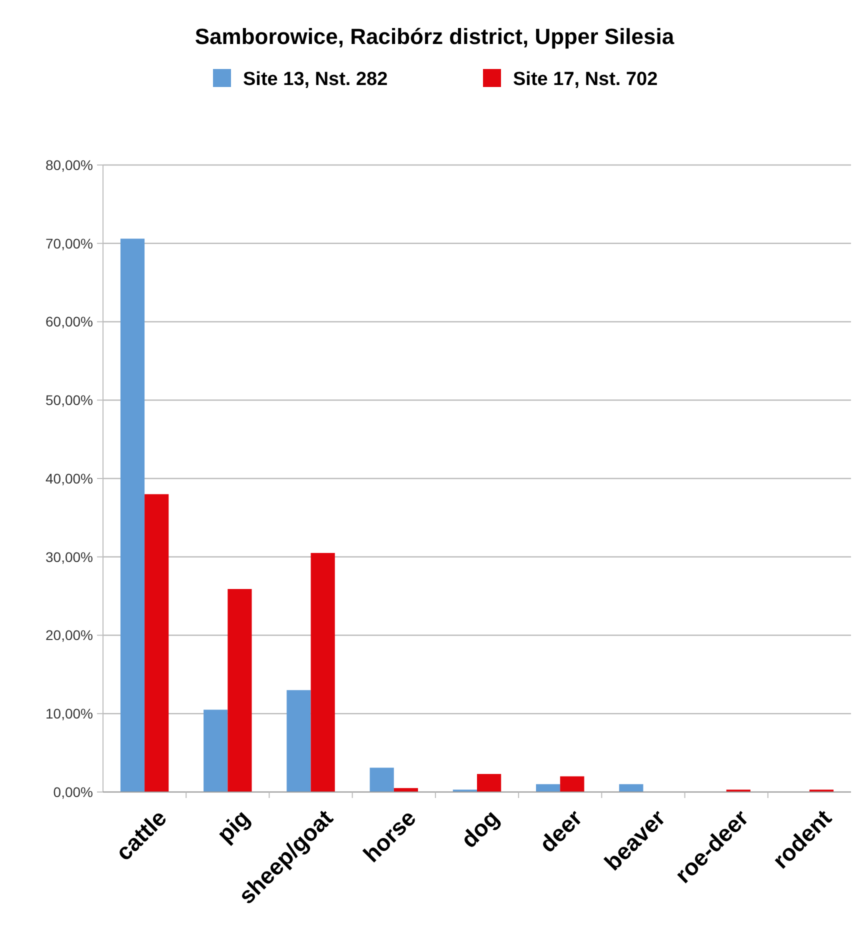 The width and height of the screenshot is (853, 937). I want to click on x-tick-label: dog, so click(480, 828).